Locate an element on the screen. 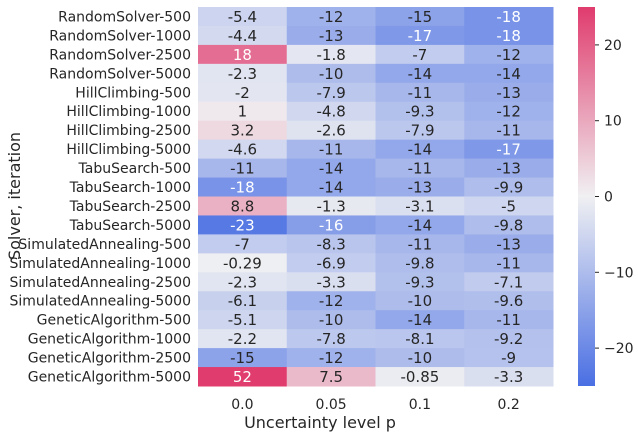 Image resolution: width=638 pixels, height=437 pixels. cell-value-label: -0.85 is located at coordinates (419, 377).